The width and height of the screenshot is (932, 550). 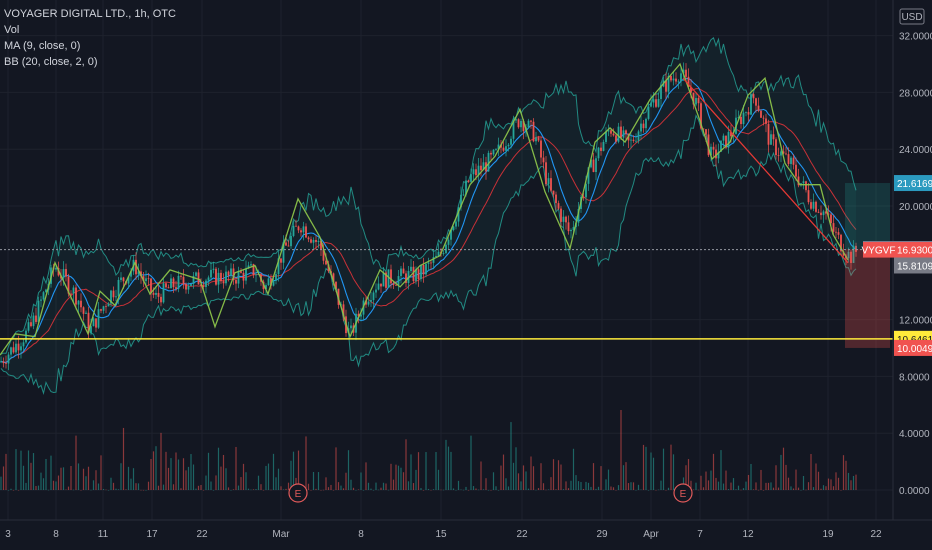 What do you see at coordinates (51, 62) in the screenshot?
I see `indicator-bb: BB (20, close, 2, 0)` at bounding box center [51, 62].